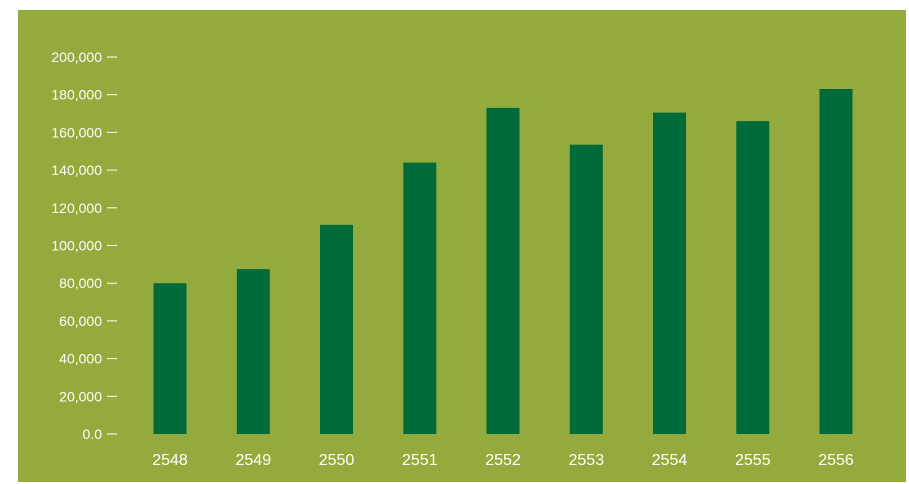 The height and width of the screenshot is (484, 909). I want to click on y-tick-label: 80,000, so click(80, 283).